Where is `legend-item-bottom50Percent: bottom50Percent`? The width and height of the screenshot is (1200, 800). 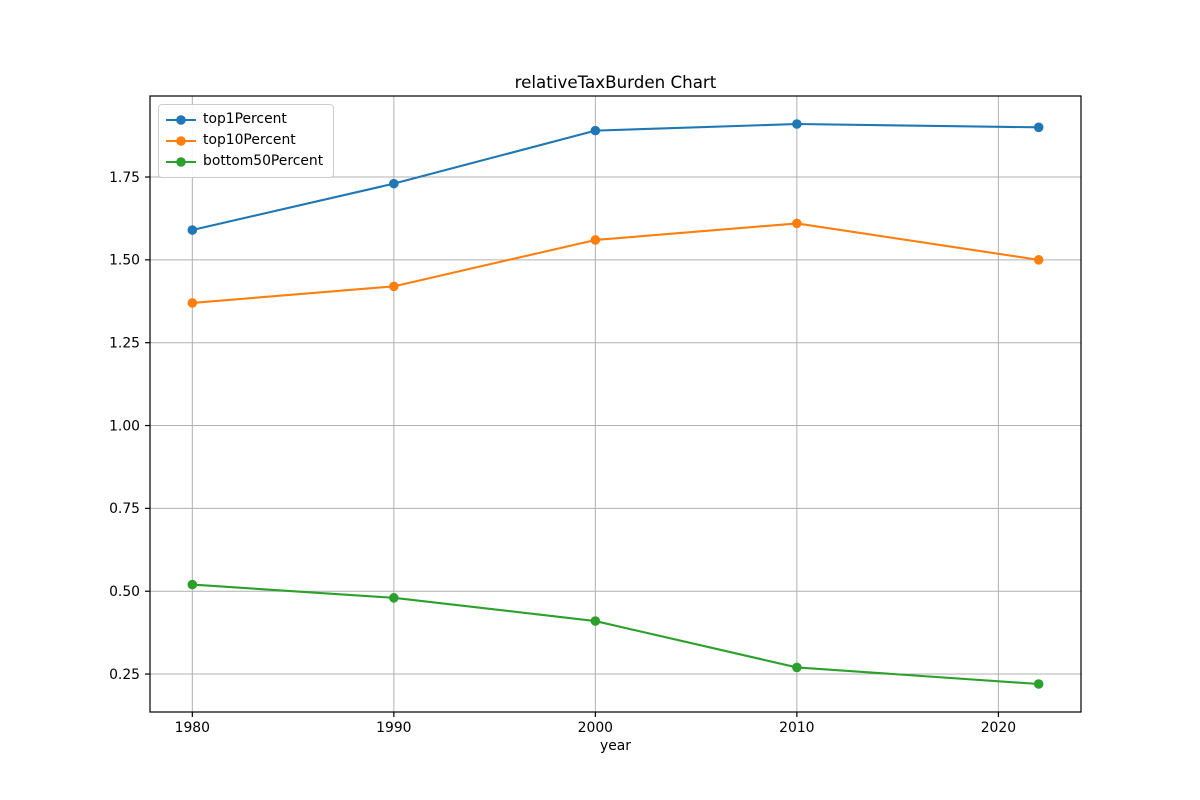
legend-item-bottom50Percent: bottom50Percent is located at coordinates (244, 162).